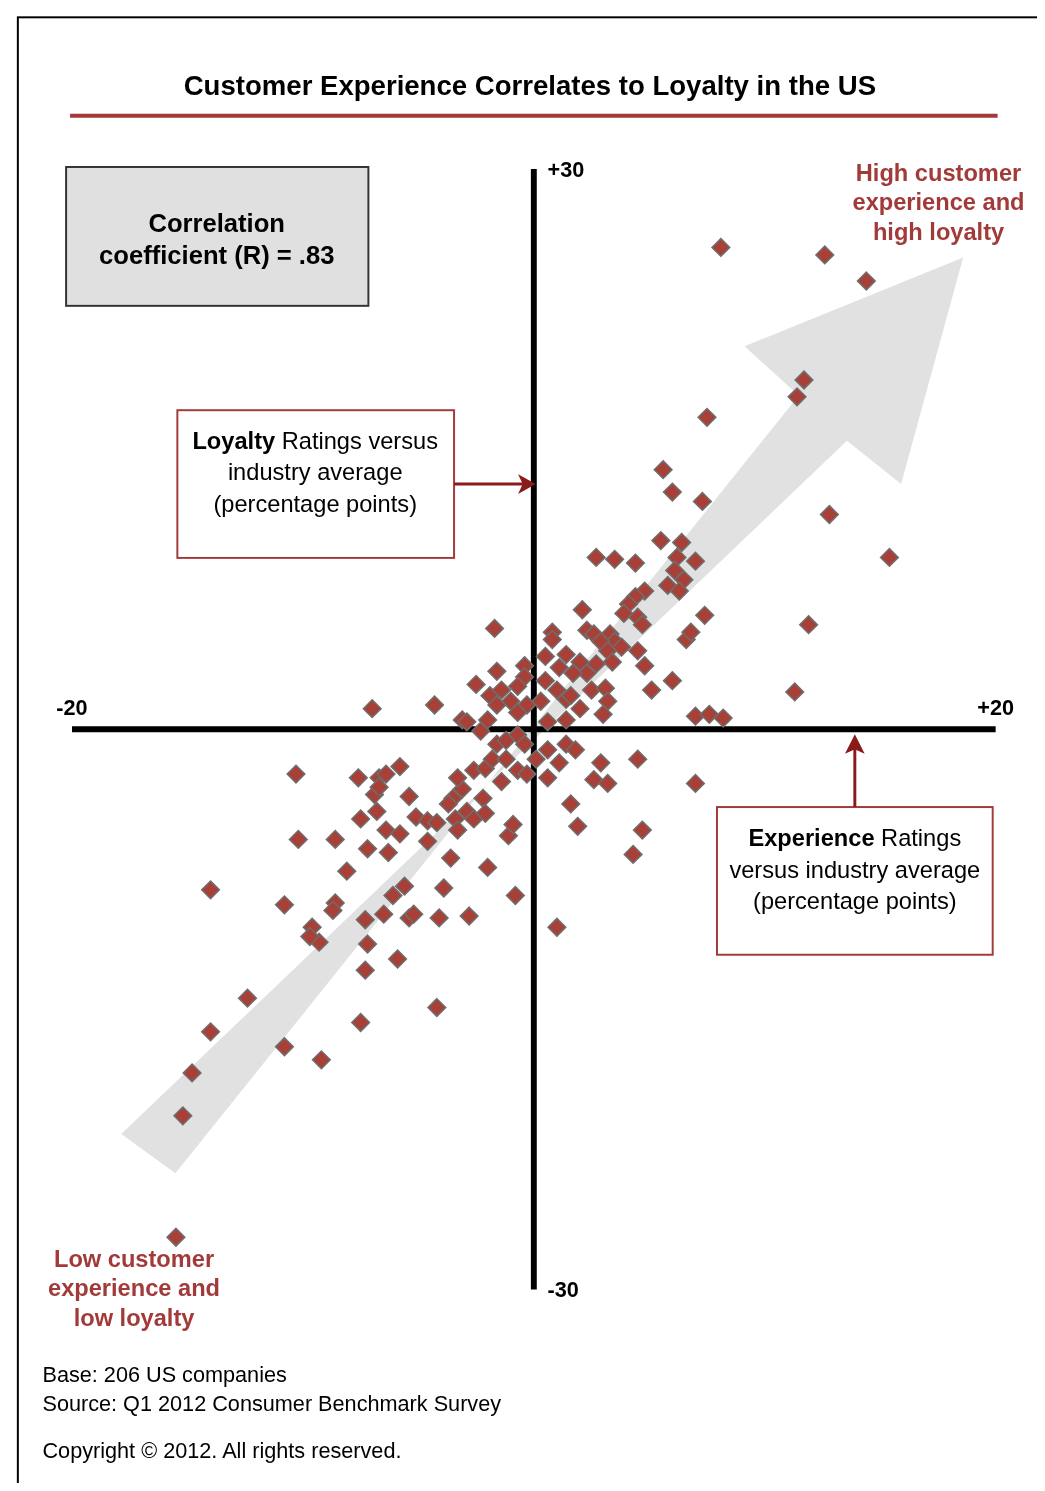 This screenshot has width=1045, height=1491. I want to click on text: Base: 206 US companies, so click(165, 1375).